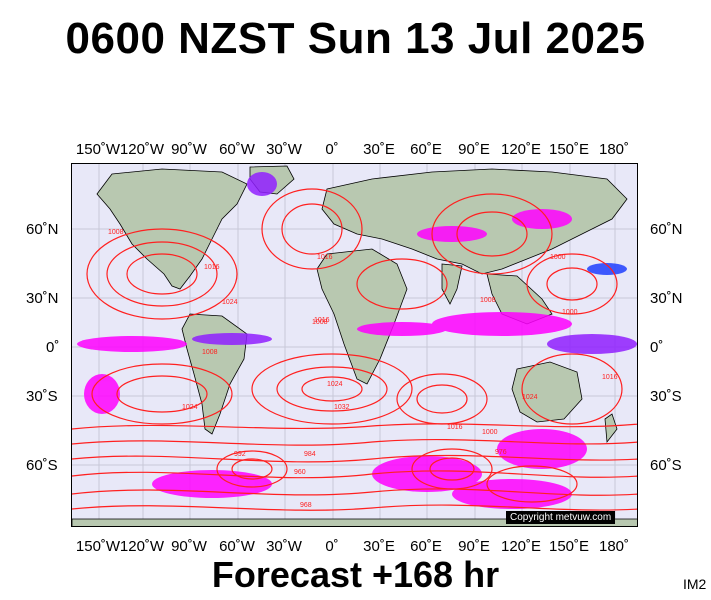 This screenshot has height=600, width=711. Describe the element at coordinates (474, 221) in the screenshot. I see `europe-asia` at that location.